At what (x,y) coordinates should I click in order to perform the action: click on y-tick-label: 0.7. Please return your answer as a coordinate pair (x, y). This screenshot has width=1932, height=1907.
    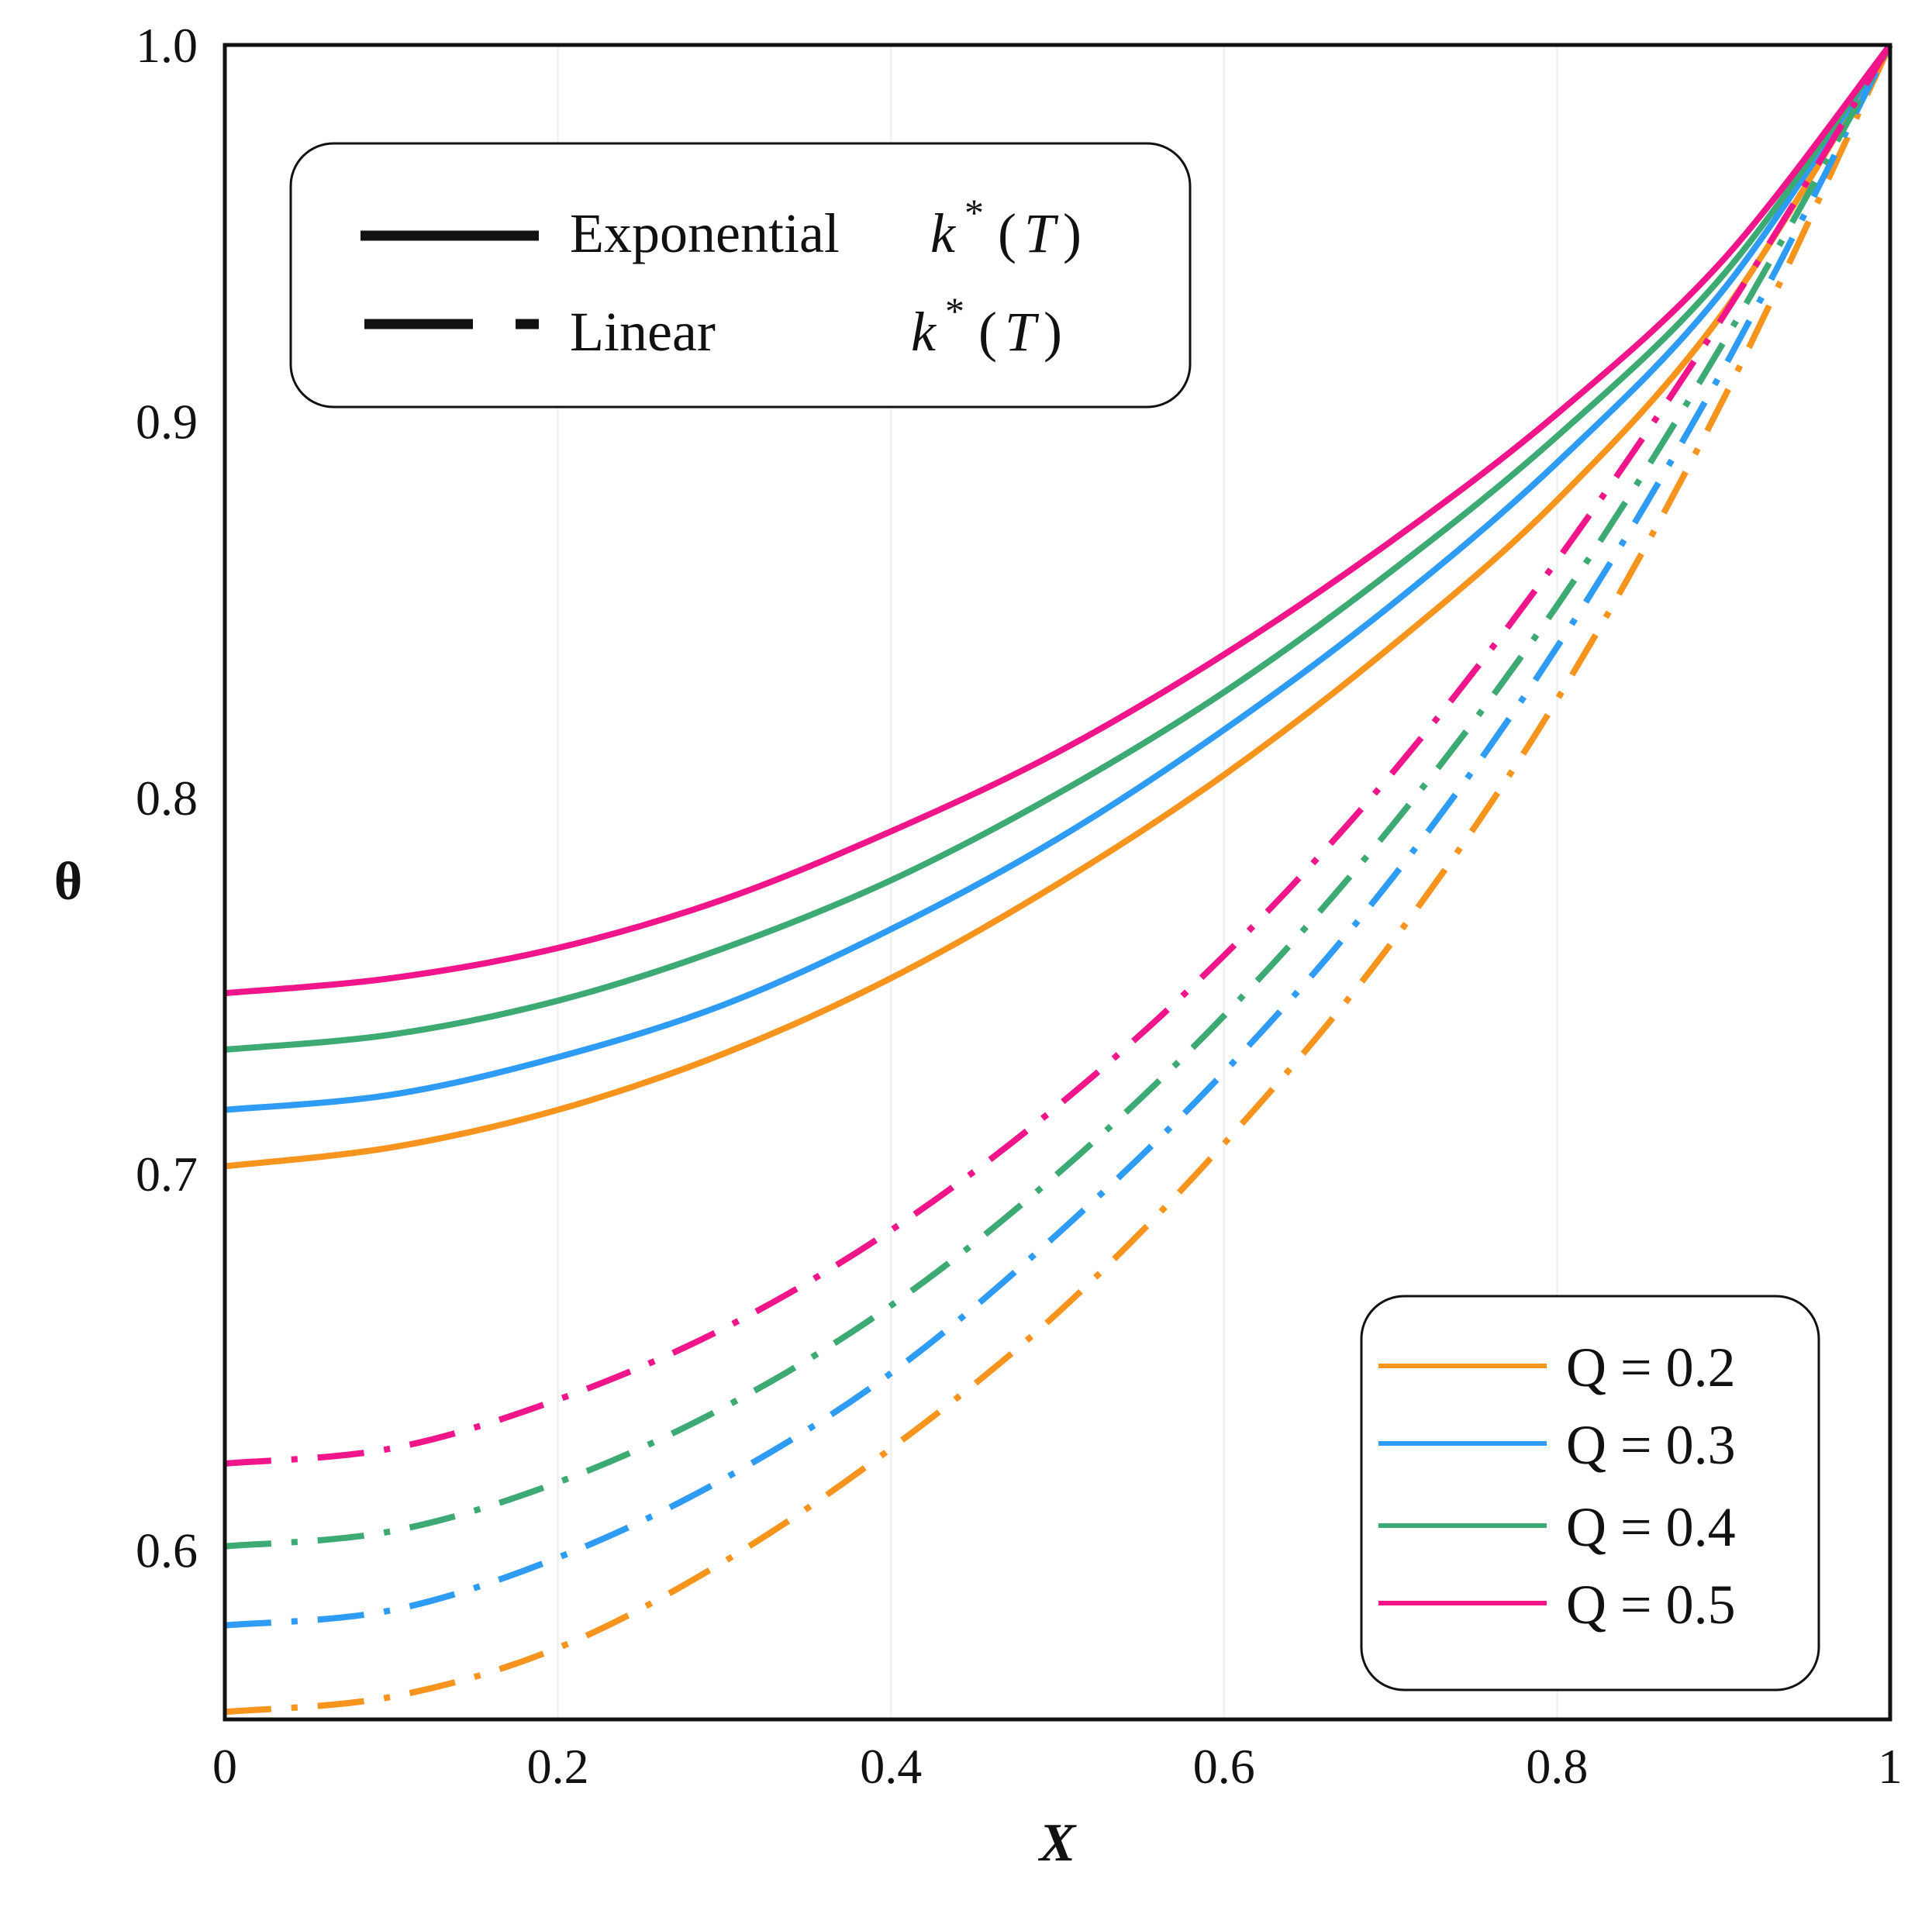
    Looking at the image, I should click on (167, 1174).